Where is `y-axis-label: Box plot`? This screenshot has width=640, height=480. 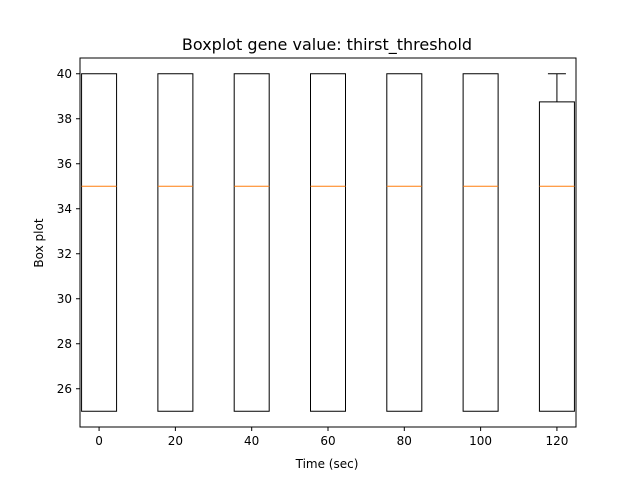 y-axis-label: Box plot is located at coordinates (39, 242).